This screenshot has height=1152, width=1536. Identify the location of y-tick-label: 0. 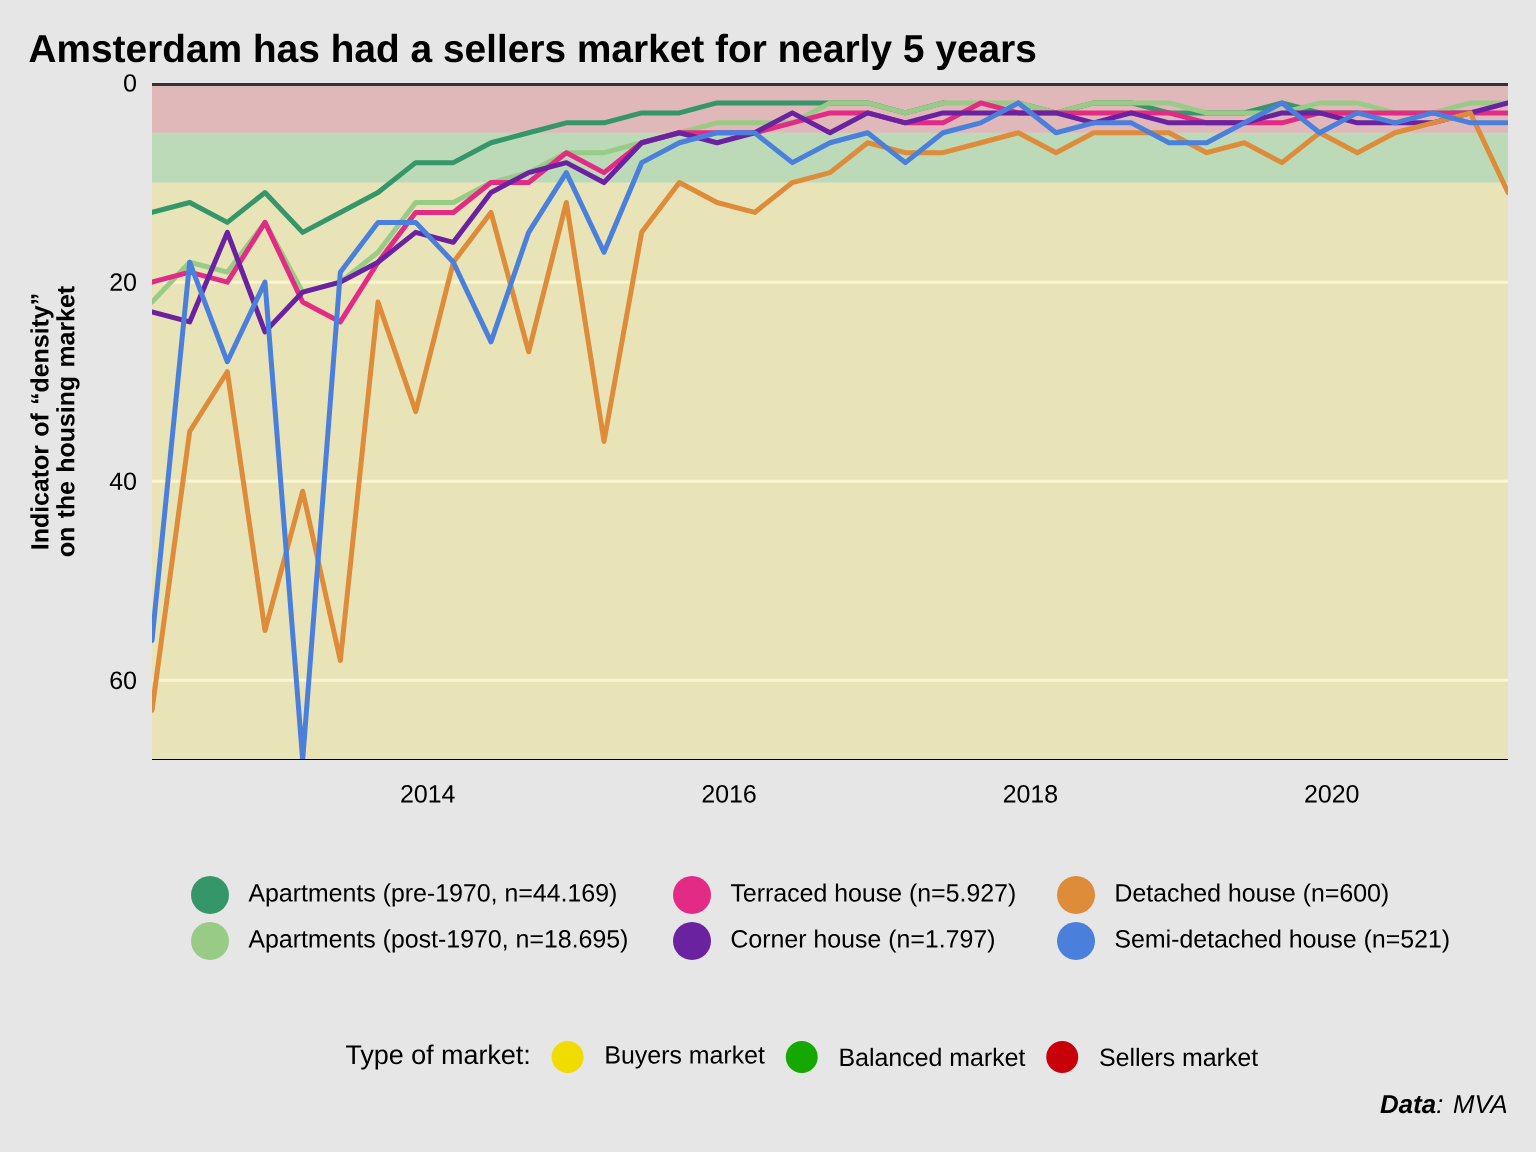
(130, 83).